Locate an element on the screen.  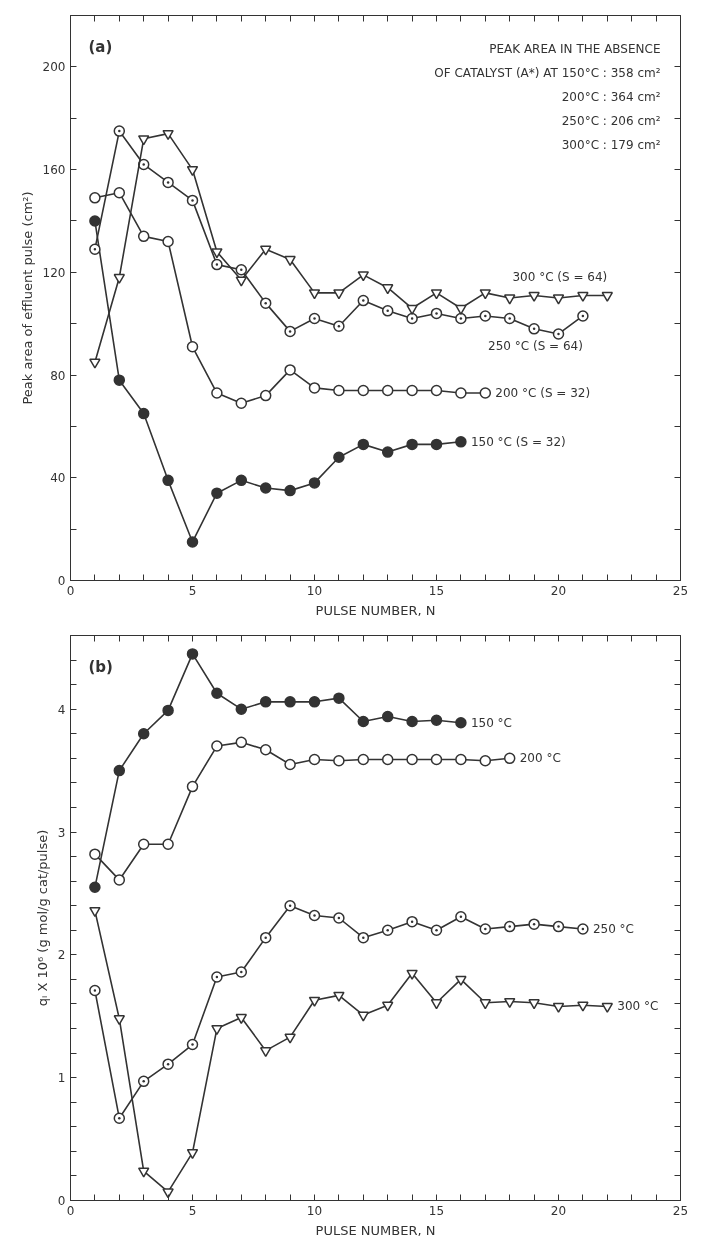
y-axis-title: Peak area of effluent pulse (cm²) is located at coordinates (27, 298).